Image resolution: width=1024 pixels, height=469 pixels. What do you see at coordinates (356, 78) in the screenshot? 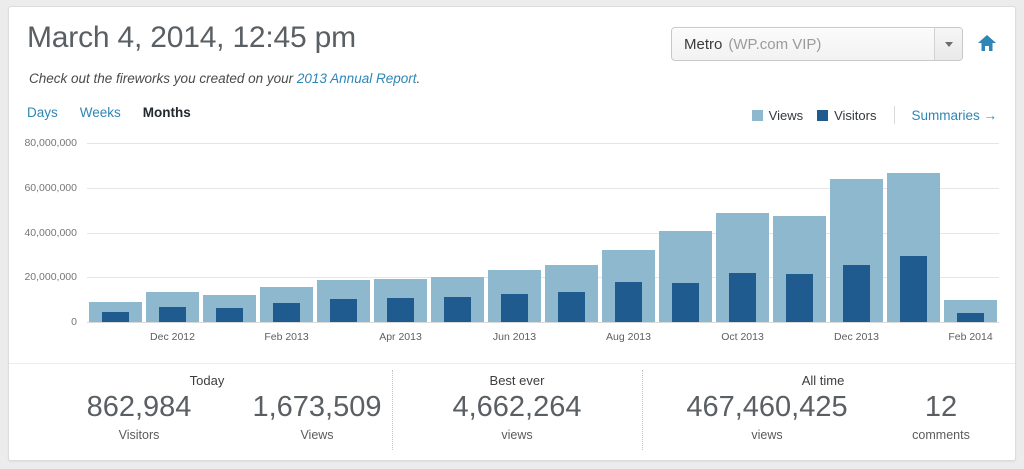
I see `annual-report-link: 2013 Annual Report` at bounding box center [356, 78].